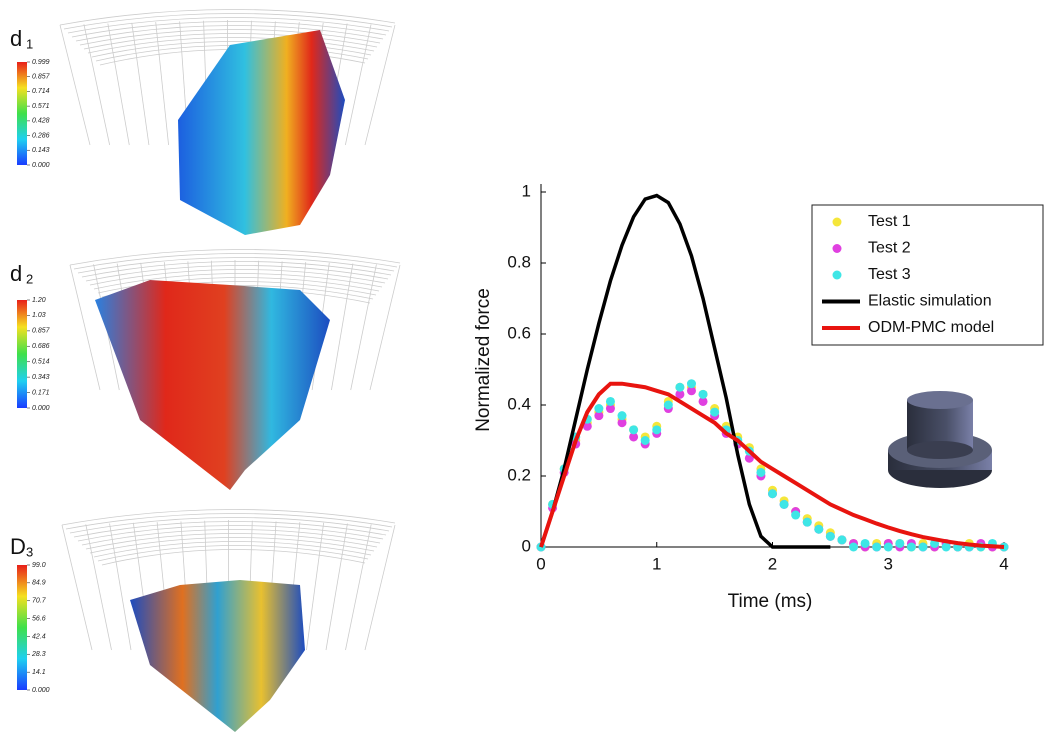  I want to click on colorbar-tick-label: 99.0, so click(39, 565).